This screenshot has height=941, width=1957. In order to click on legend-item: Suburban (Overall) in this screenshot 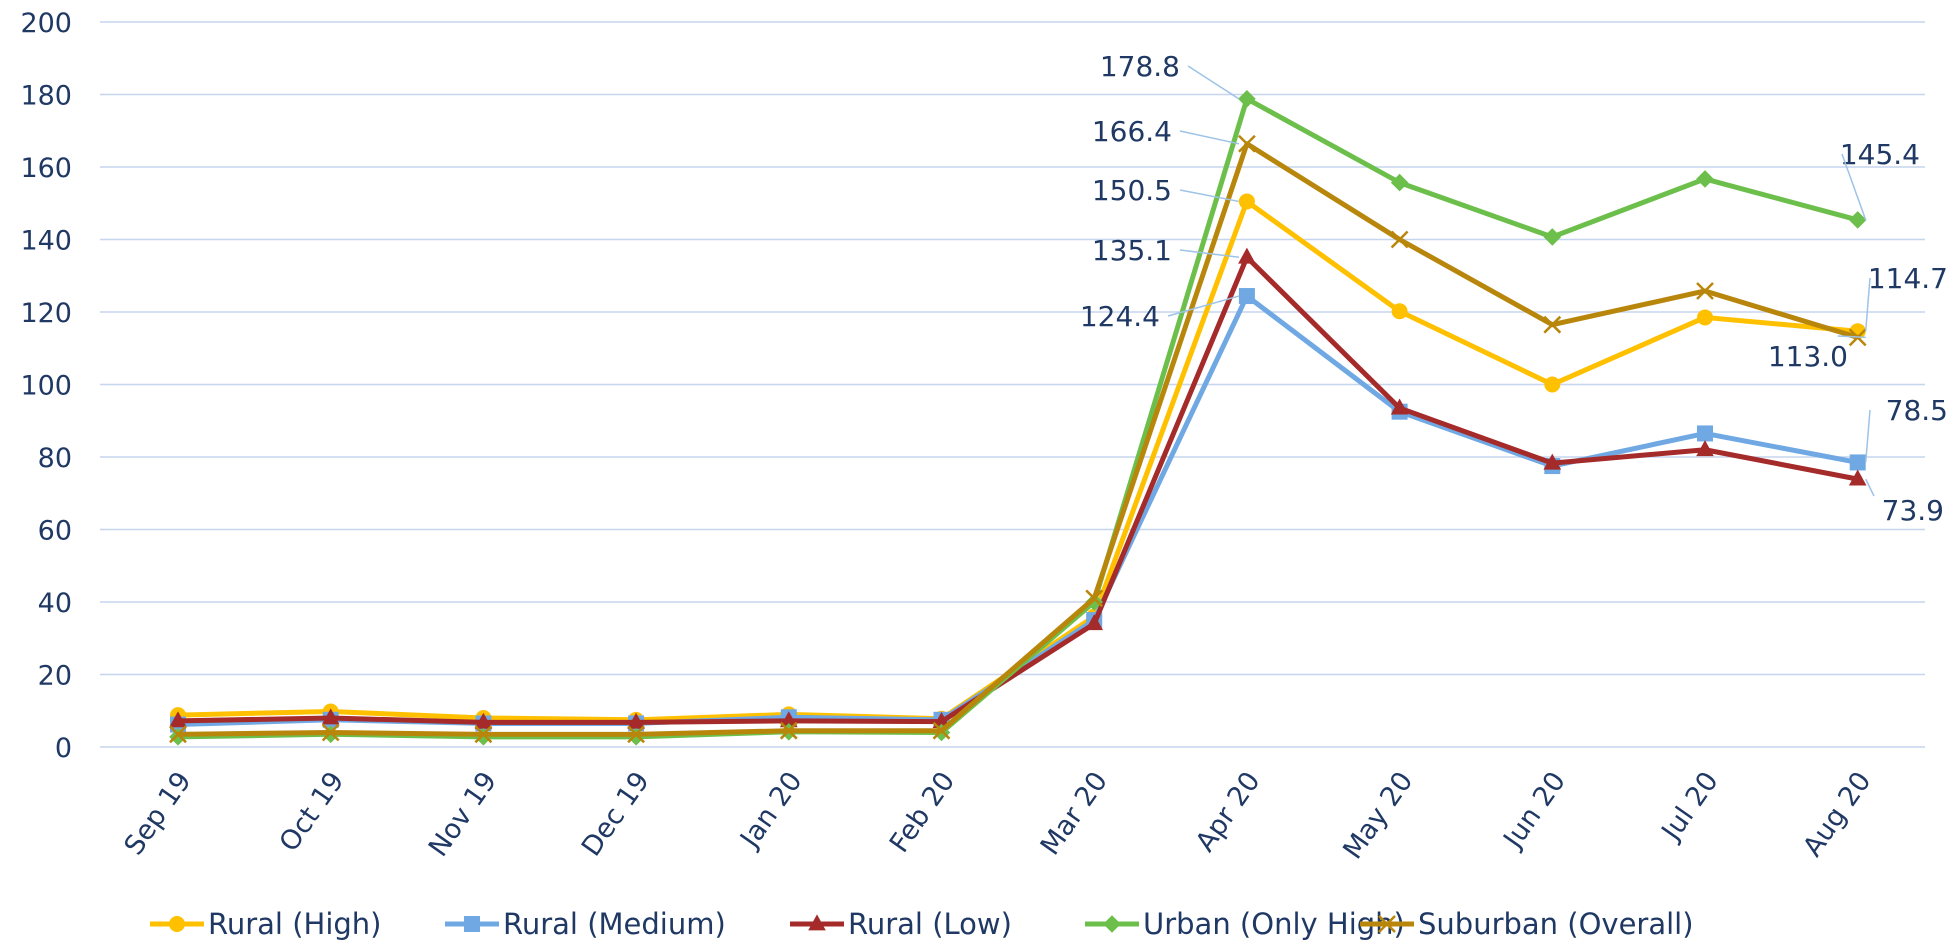, I will do `click(1527, 924)`.